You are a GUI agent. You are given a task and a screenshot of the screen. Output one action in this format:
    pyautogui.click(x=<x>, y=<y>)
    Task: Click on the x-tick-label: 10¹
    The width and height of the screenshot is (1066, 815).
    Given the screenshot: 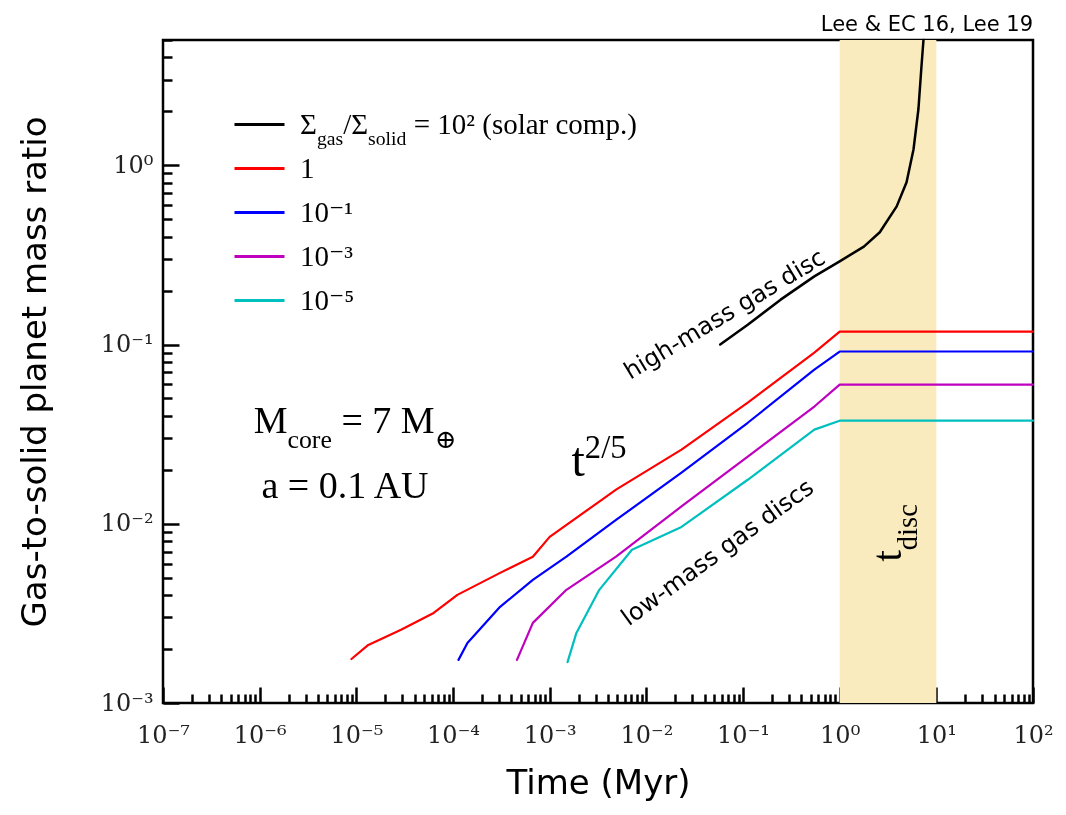 What is the action you would take?
    pyautogui.click(x=936, y=734)
    